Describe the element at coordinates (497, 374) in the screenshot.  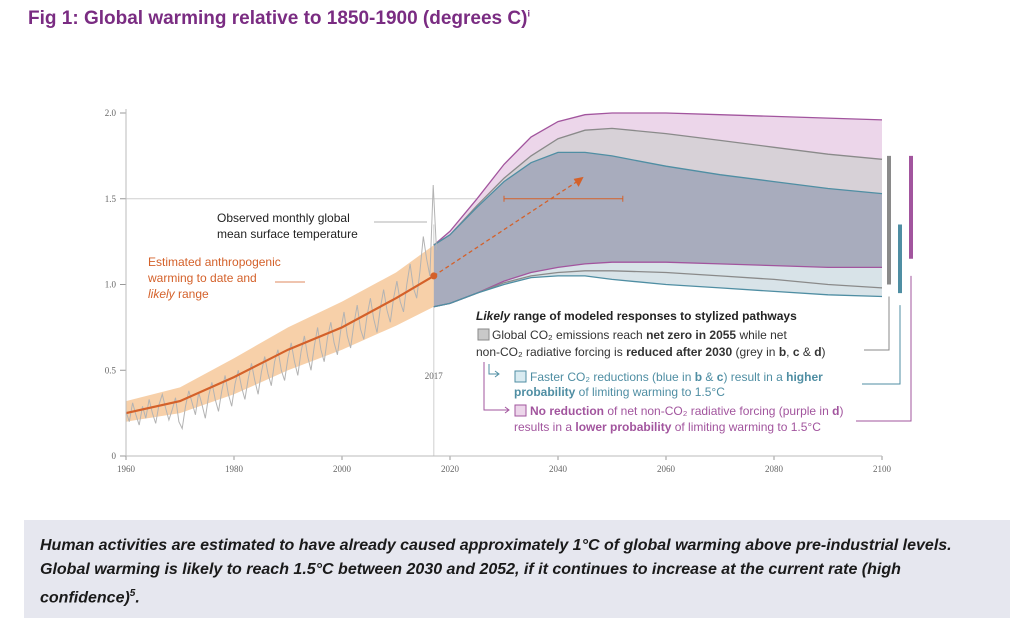
I see `legend-blue-arrowhead` at that location.